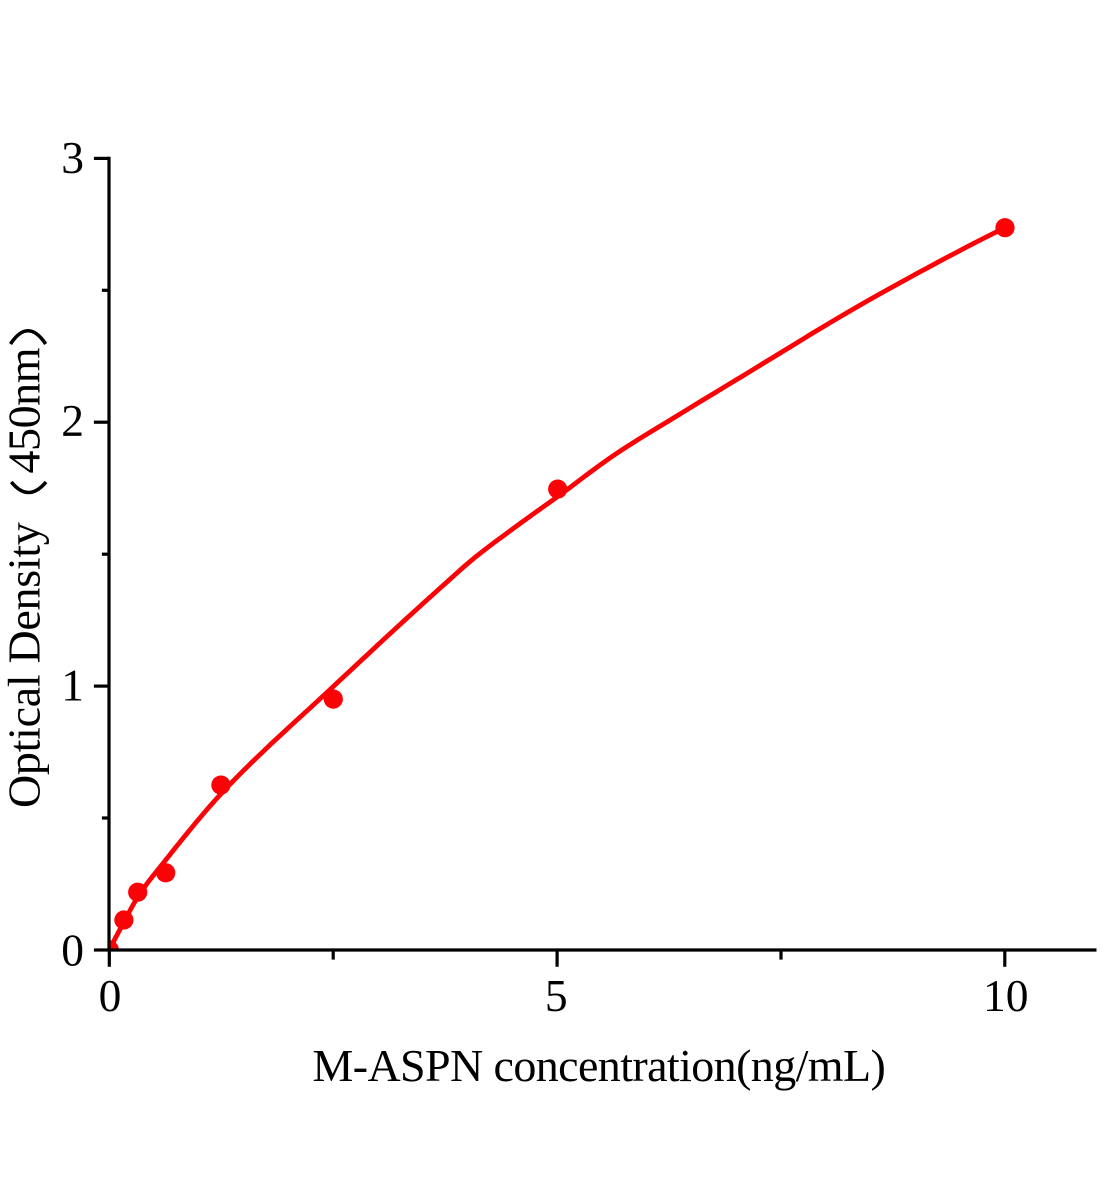  What do you see at coordinates (25, 410) in the screenshot?
I see `svg-text: 450nm` at bounding box center [25, 410].